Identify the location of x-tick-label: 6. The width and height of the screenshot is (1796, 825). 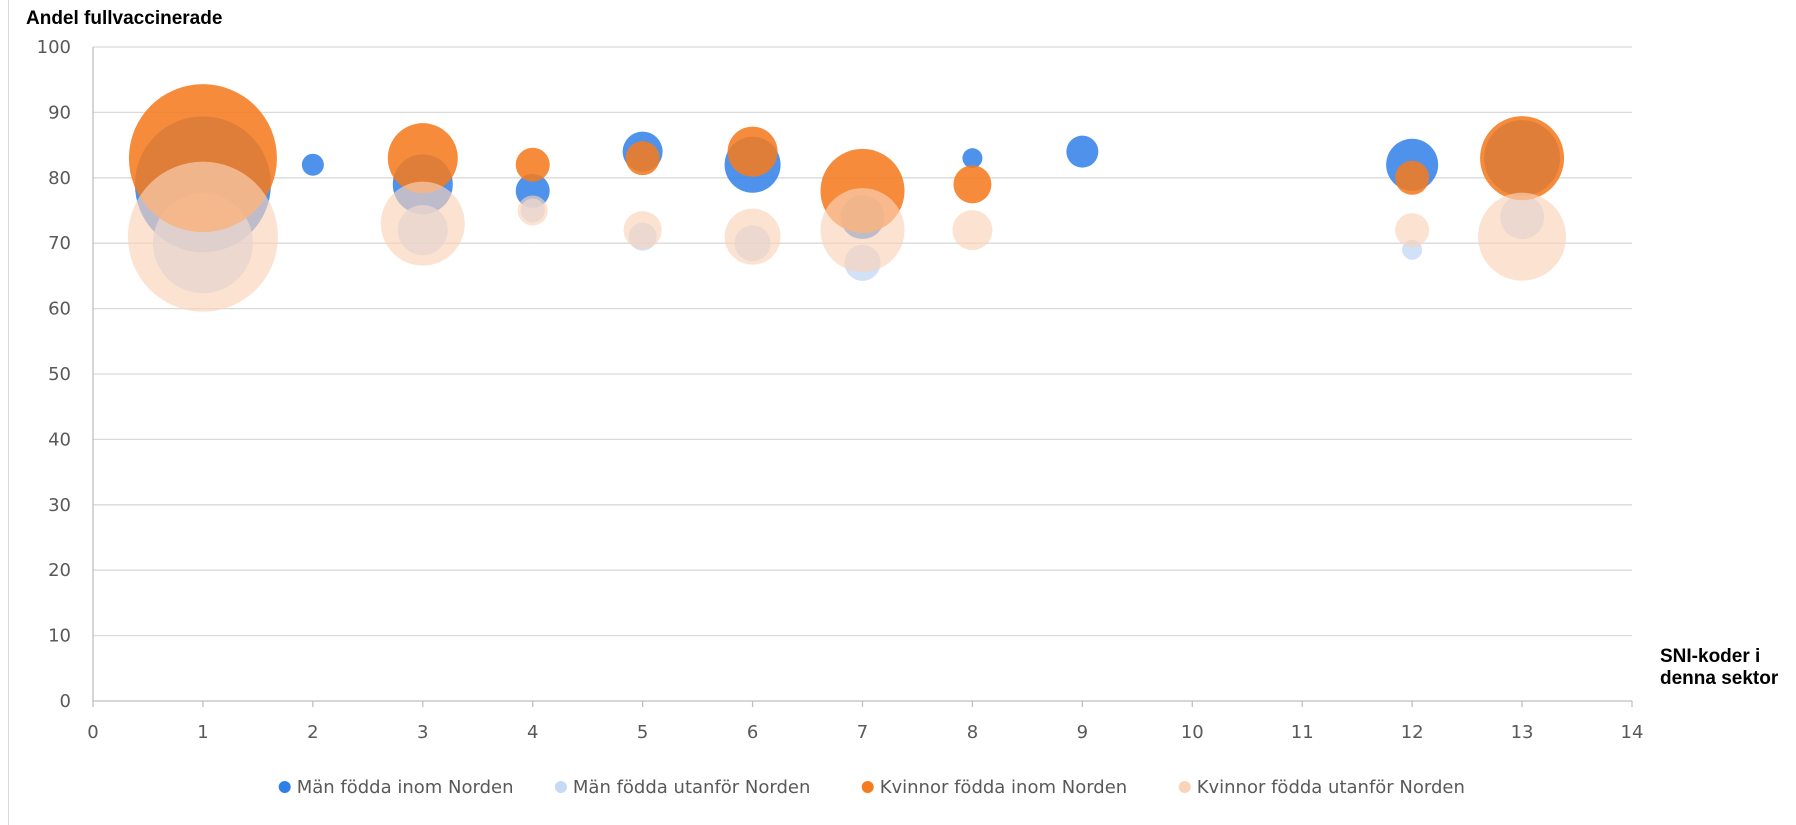
(752, 732).